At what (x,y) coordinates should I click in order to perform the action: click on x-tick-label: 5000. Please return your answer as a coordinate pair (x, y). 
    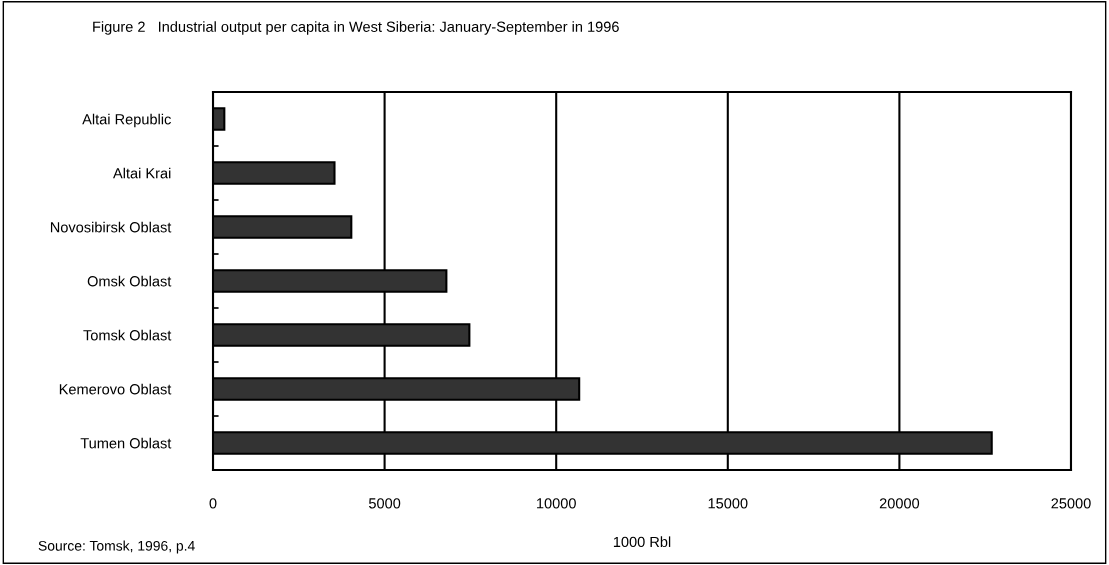
    Looking at the image, I should click on (384, 503).